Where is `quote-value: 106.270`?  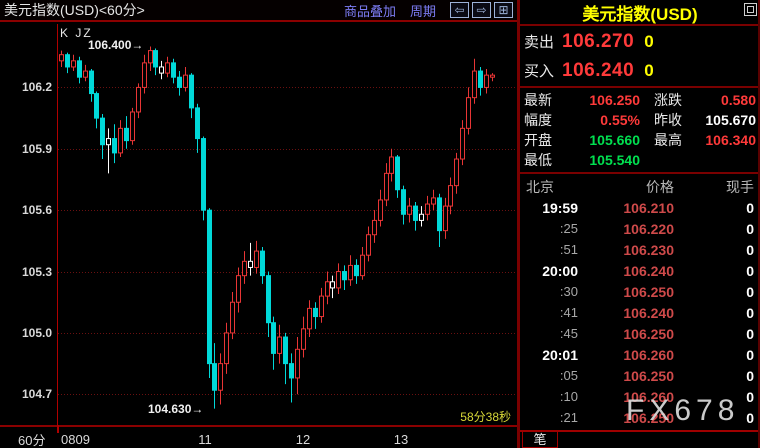 quote-value: 106.270 is located at coordinates (598, 41).